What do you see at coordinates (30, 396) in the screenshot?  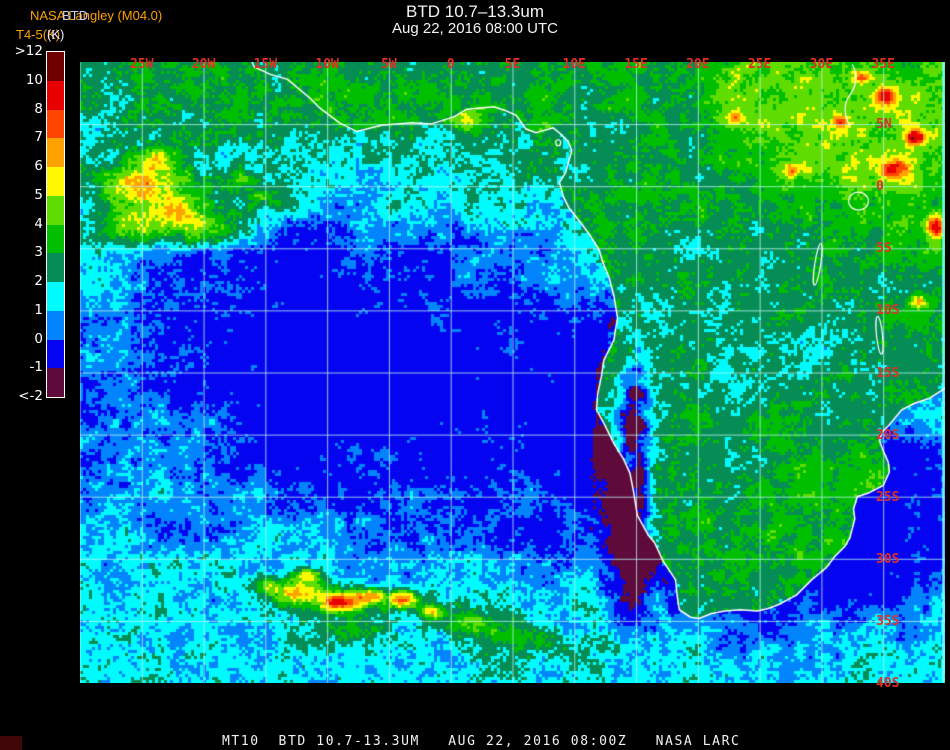 I see `colorbar-tick-label: <-2` at bounding box center [30, 396].